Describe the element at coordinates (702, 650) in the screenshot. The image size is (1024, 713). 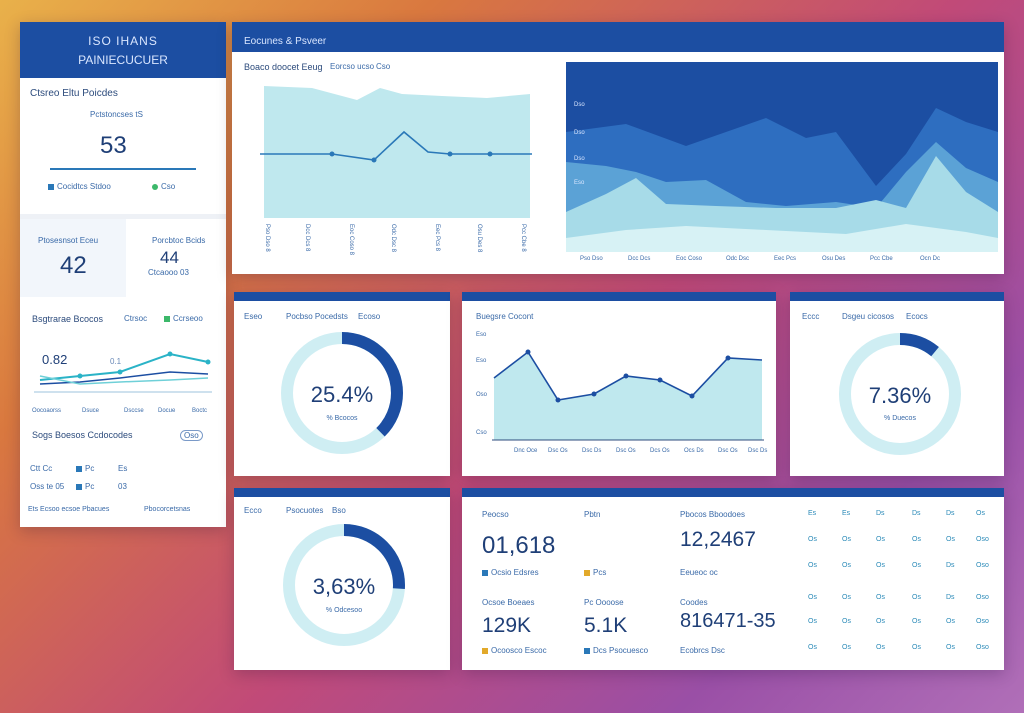
I see `stat-foot: Ecobrcs Dsc` at that location.